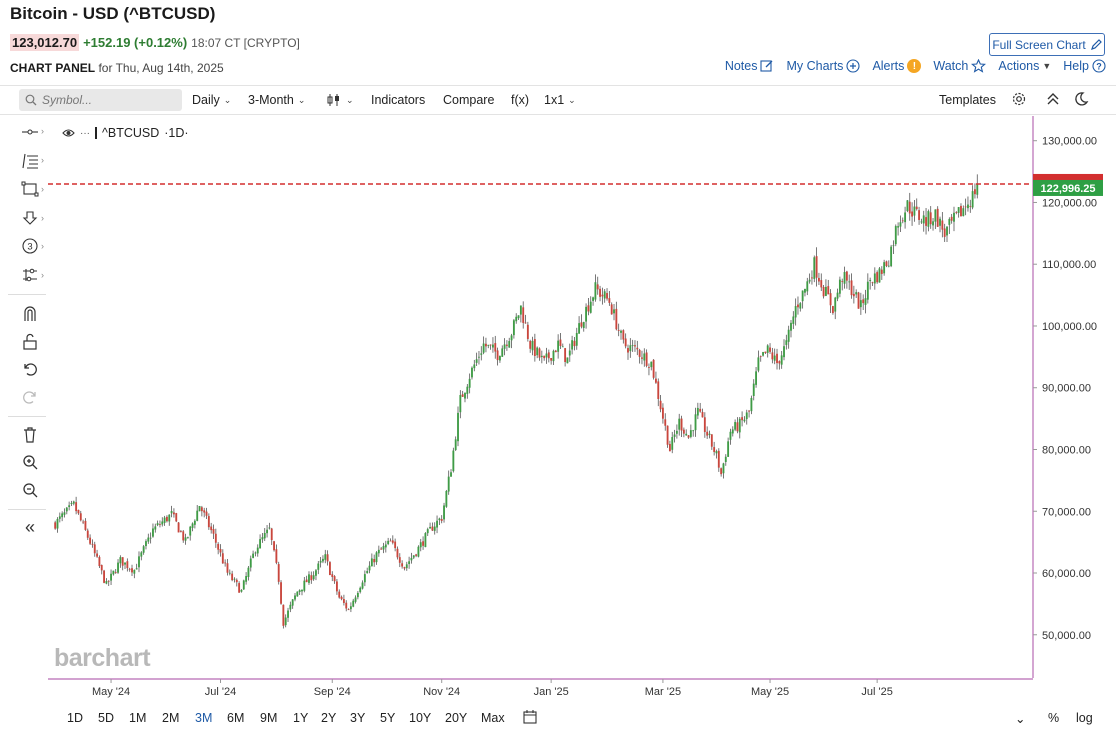 Image resolution: width=1116 pixels, height=743 pixels. I want to click on range-button-2m: 2M, so click(171, 718).